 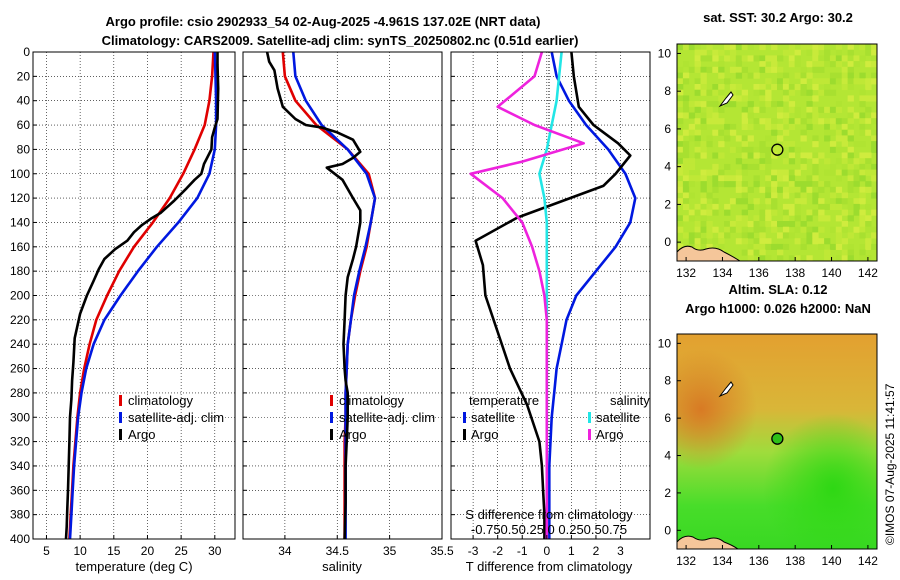 What do you see at coordinates (667, 242) in the screenshot?
I see `map-ytick-label: 0` at bounding box center [667, 242].